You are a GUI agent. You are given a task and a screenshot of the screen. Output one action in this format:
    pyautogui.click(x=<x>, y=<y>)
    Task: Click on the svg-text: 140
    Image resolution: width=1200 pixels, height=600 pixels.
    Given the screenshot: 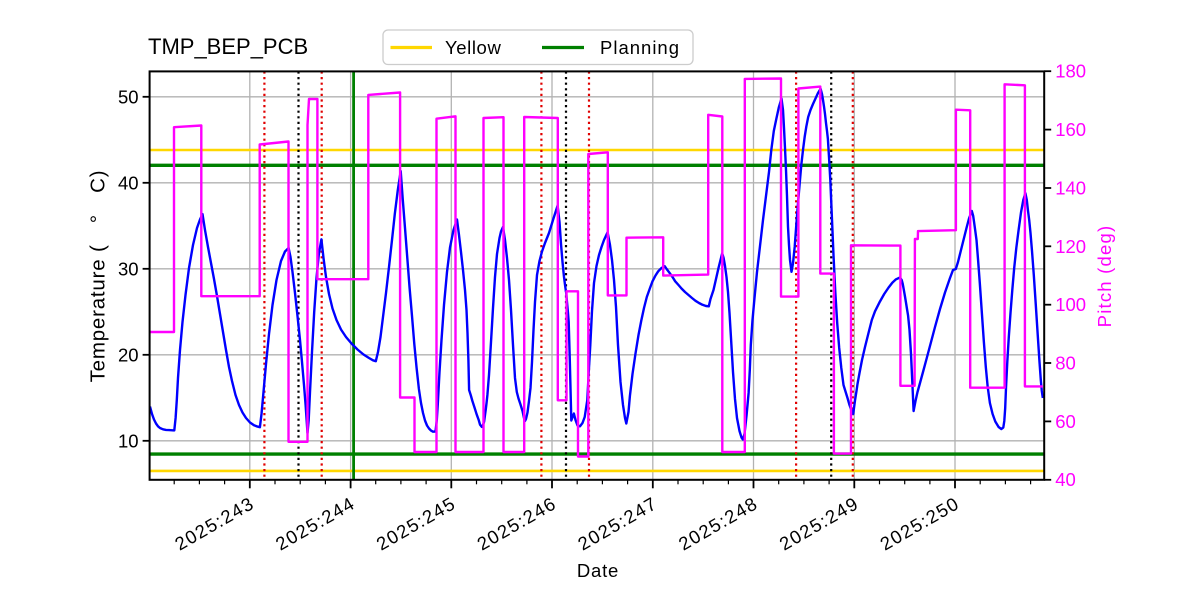 What is the action you would take?
    pyautogui.click(x=1070, y=188)
    